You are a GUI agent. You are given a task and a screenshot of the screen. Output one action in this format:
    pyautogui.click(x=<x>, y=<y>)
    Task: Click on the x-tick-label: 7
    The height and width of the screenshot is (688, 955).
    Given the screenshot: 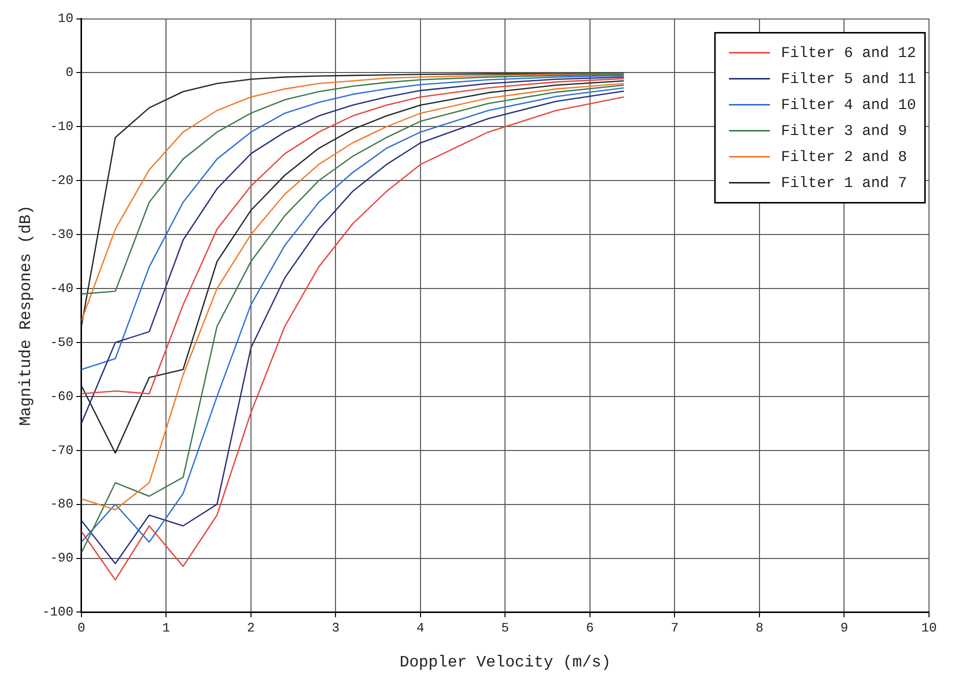 What is the action you would take?
    pyautogui.click(x=674, y=628)
    